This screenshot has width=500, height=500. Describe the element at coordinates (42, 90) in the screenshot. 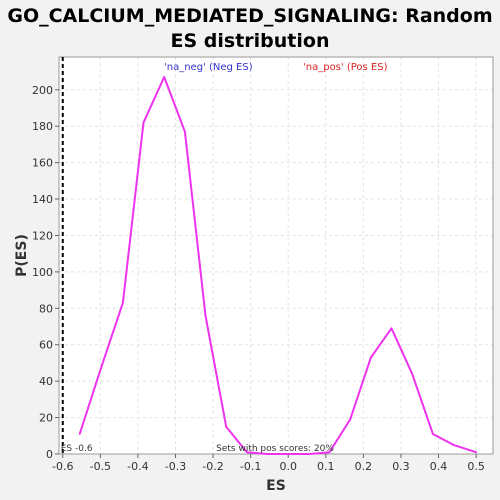

I see `y-tick-label: 200` at that location.